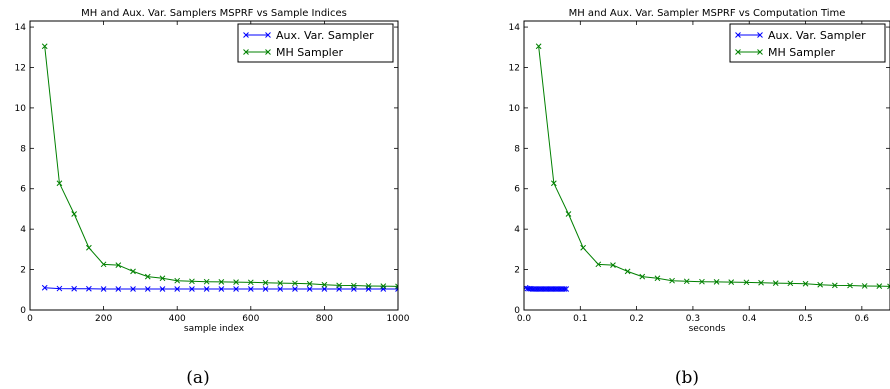 The image size is (890, 389). I want to click on x-tick-label: 200, so click(103, 319).